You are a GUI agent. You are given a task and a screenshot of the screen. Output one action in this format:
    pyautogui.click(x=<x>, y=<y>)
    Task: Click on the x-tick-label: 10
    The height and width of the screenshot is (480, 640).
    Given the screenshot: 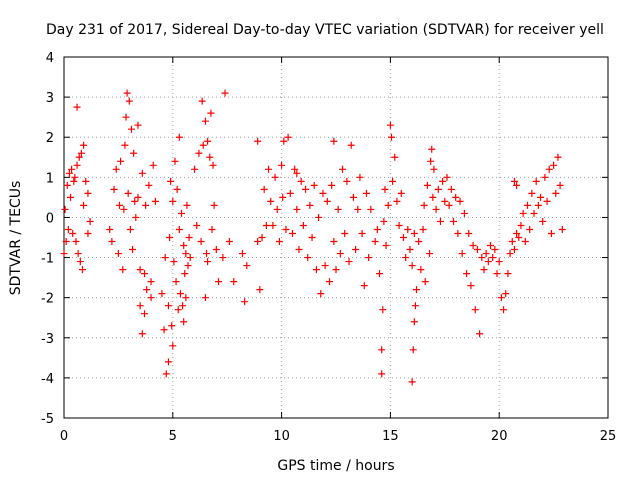 What is the action you would take?
    pyautogui.click(x=281, y=436)
    